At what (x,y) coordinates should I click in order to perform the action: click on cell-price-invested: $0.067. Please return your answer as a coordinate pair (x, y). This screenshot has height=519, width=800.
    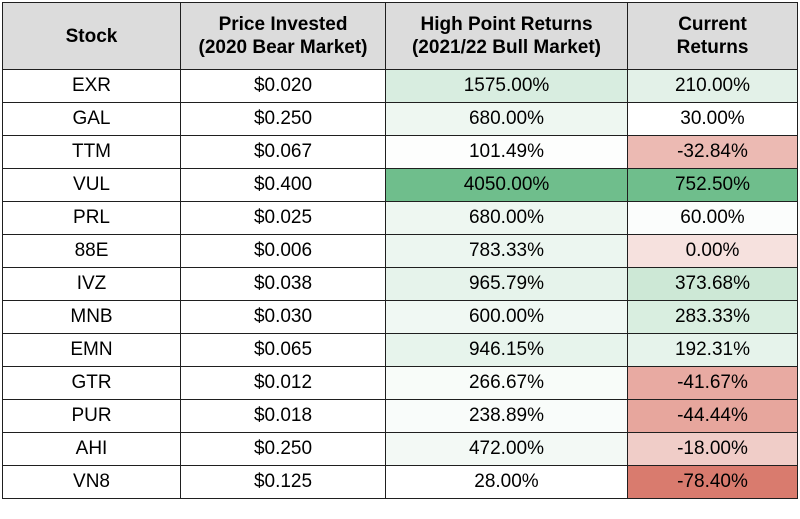
    Looking at the image, I should click on (283, 152).